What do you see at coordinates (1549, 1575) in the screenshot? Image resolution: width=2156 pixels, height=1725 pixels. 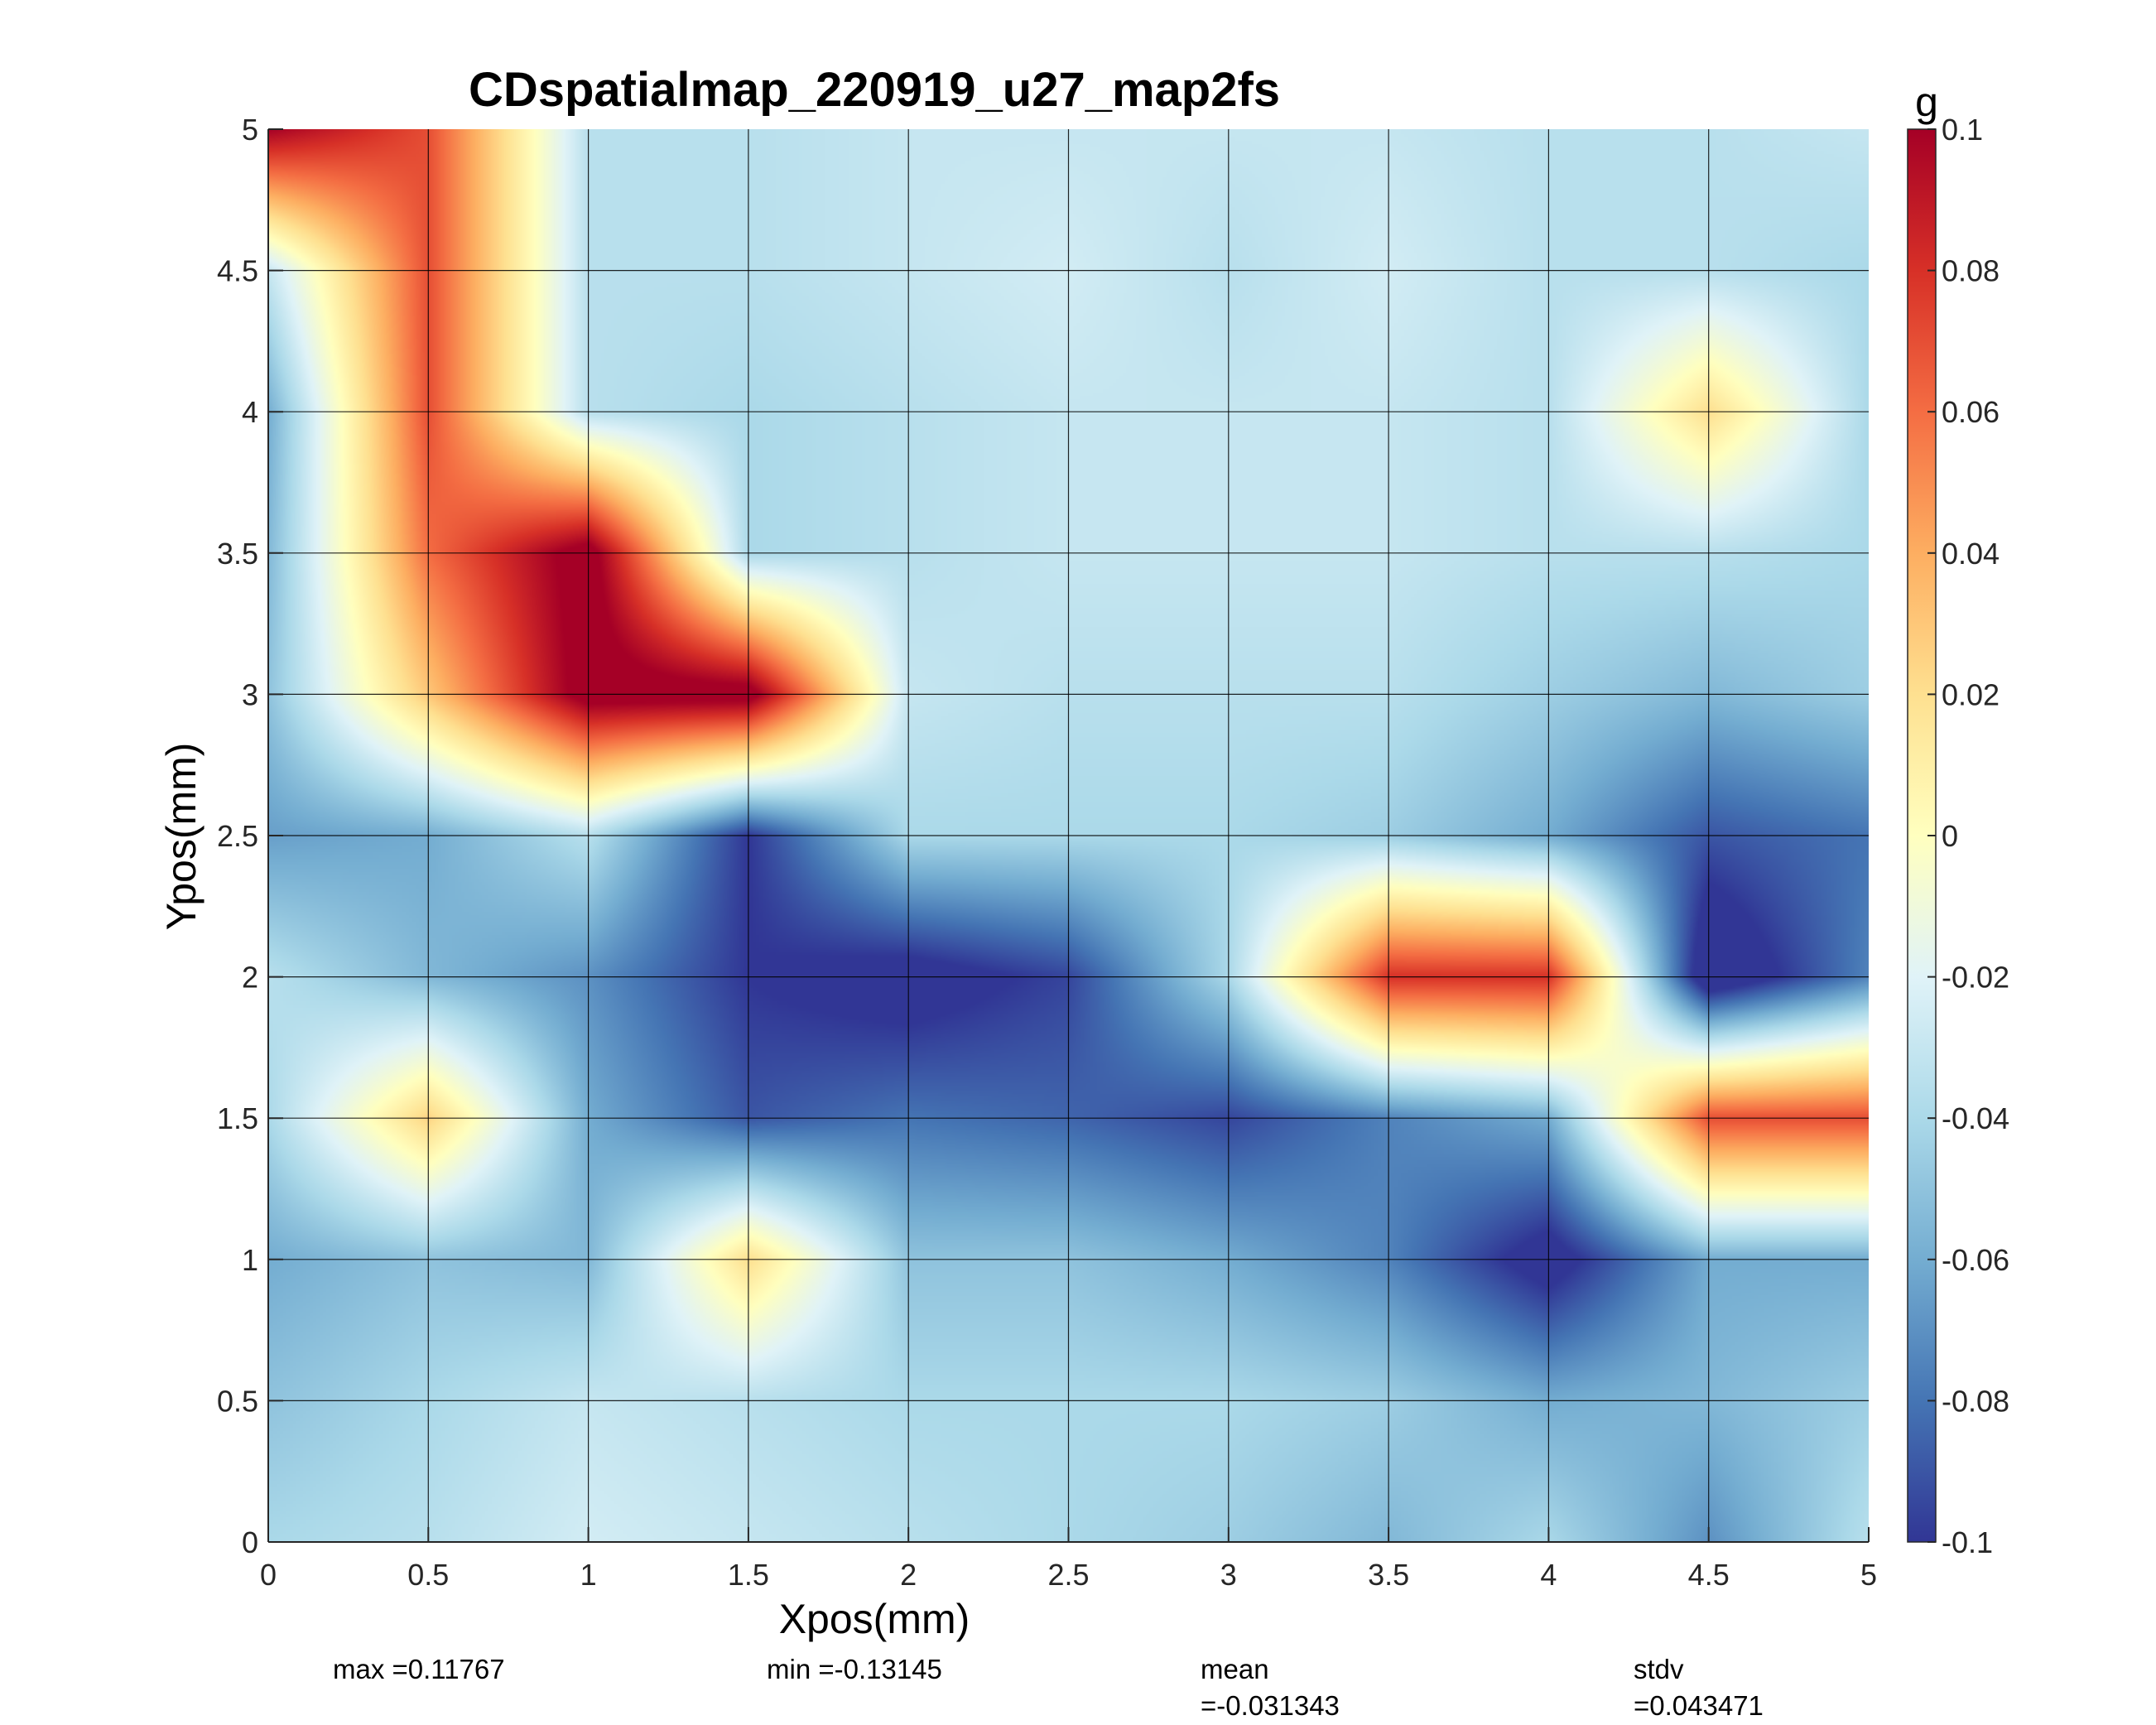 I see `x-tick-label: 4` at bounding box center [1549, 1575].